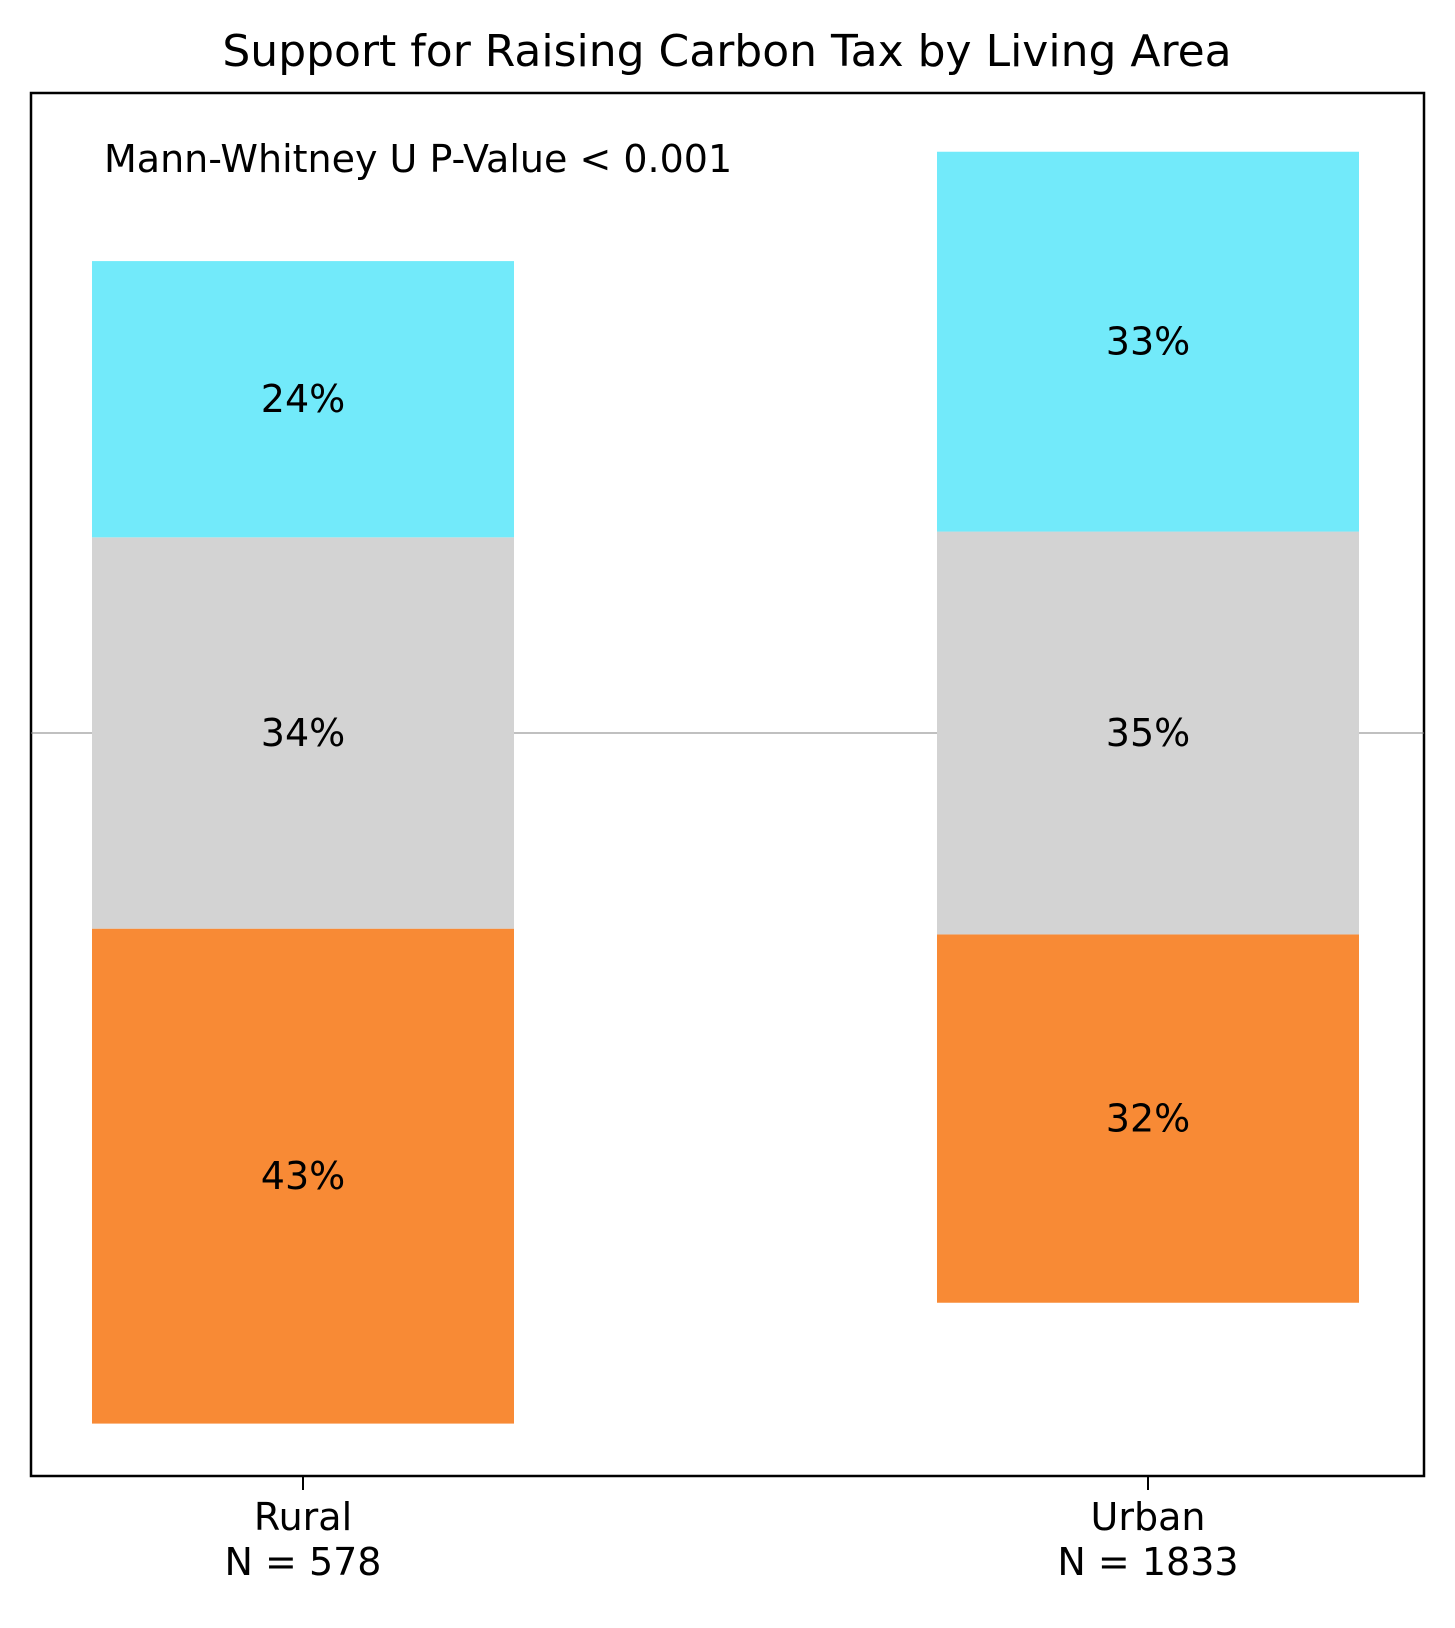 The height and width of the screenshot is (1628, 1455). Describe the element at coordinates (1147, 1562) in the screenshot. I see `x-tick-count-urban: N = 1833` at that location.